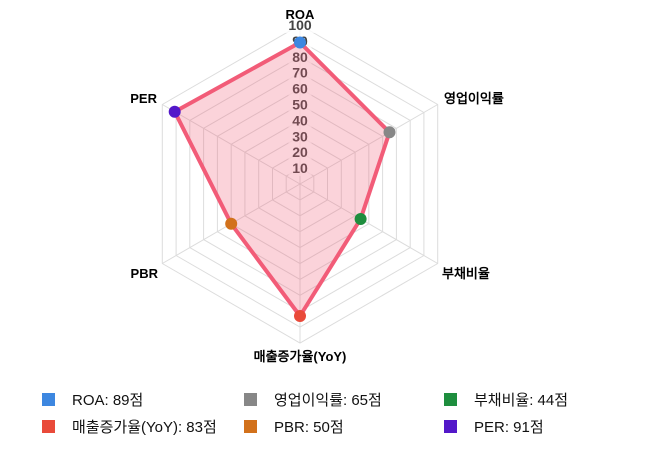  What do you see at coordinates (250, 426) in the screenshot?
I see `legend-swatch-pbr` at bounding box center [250, 426].